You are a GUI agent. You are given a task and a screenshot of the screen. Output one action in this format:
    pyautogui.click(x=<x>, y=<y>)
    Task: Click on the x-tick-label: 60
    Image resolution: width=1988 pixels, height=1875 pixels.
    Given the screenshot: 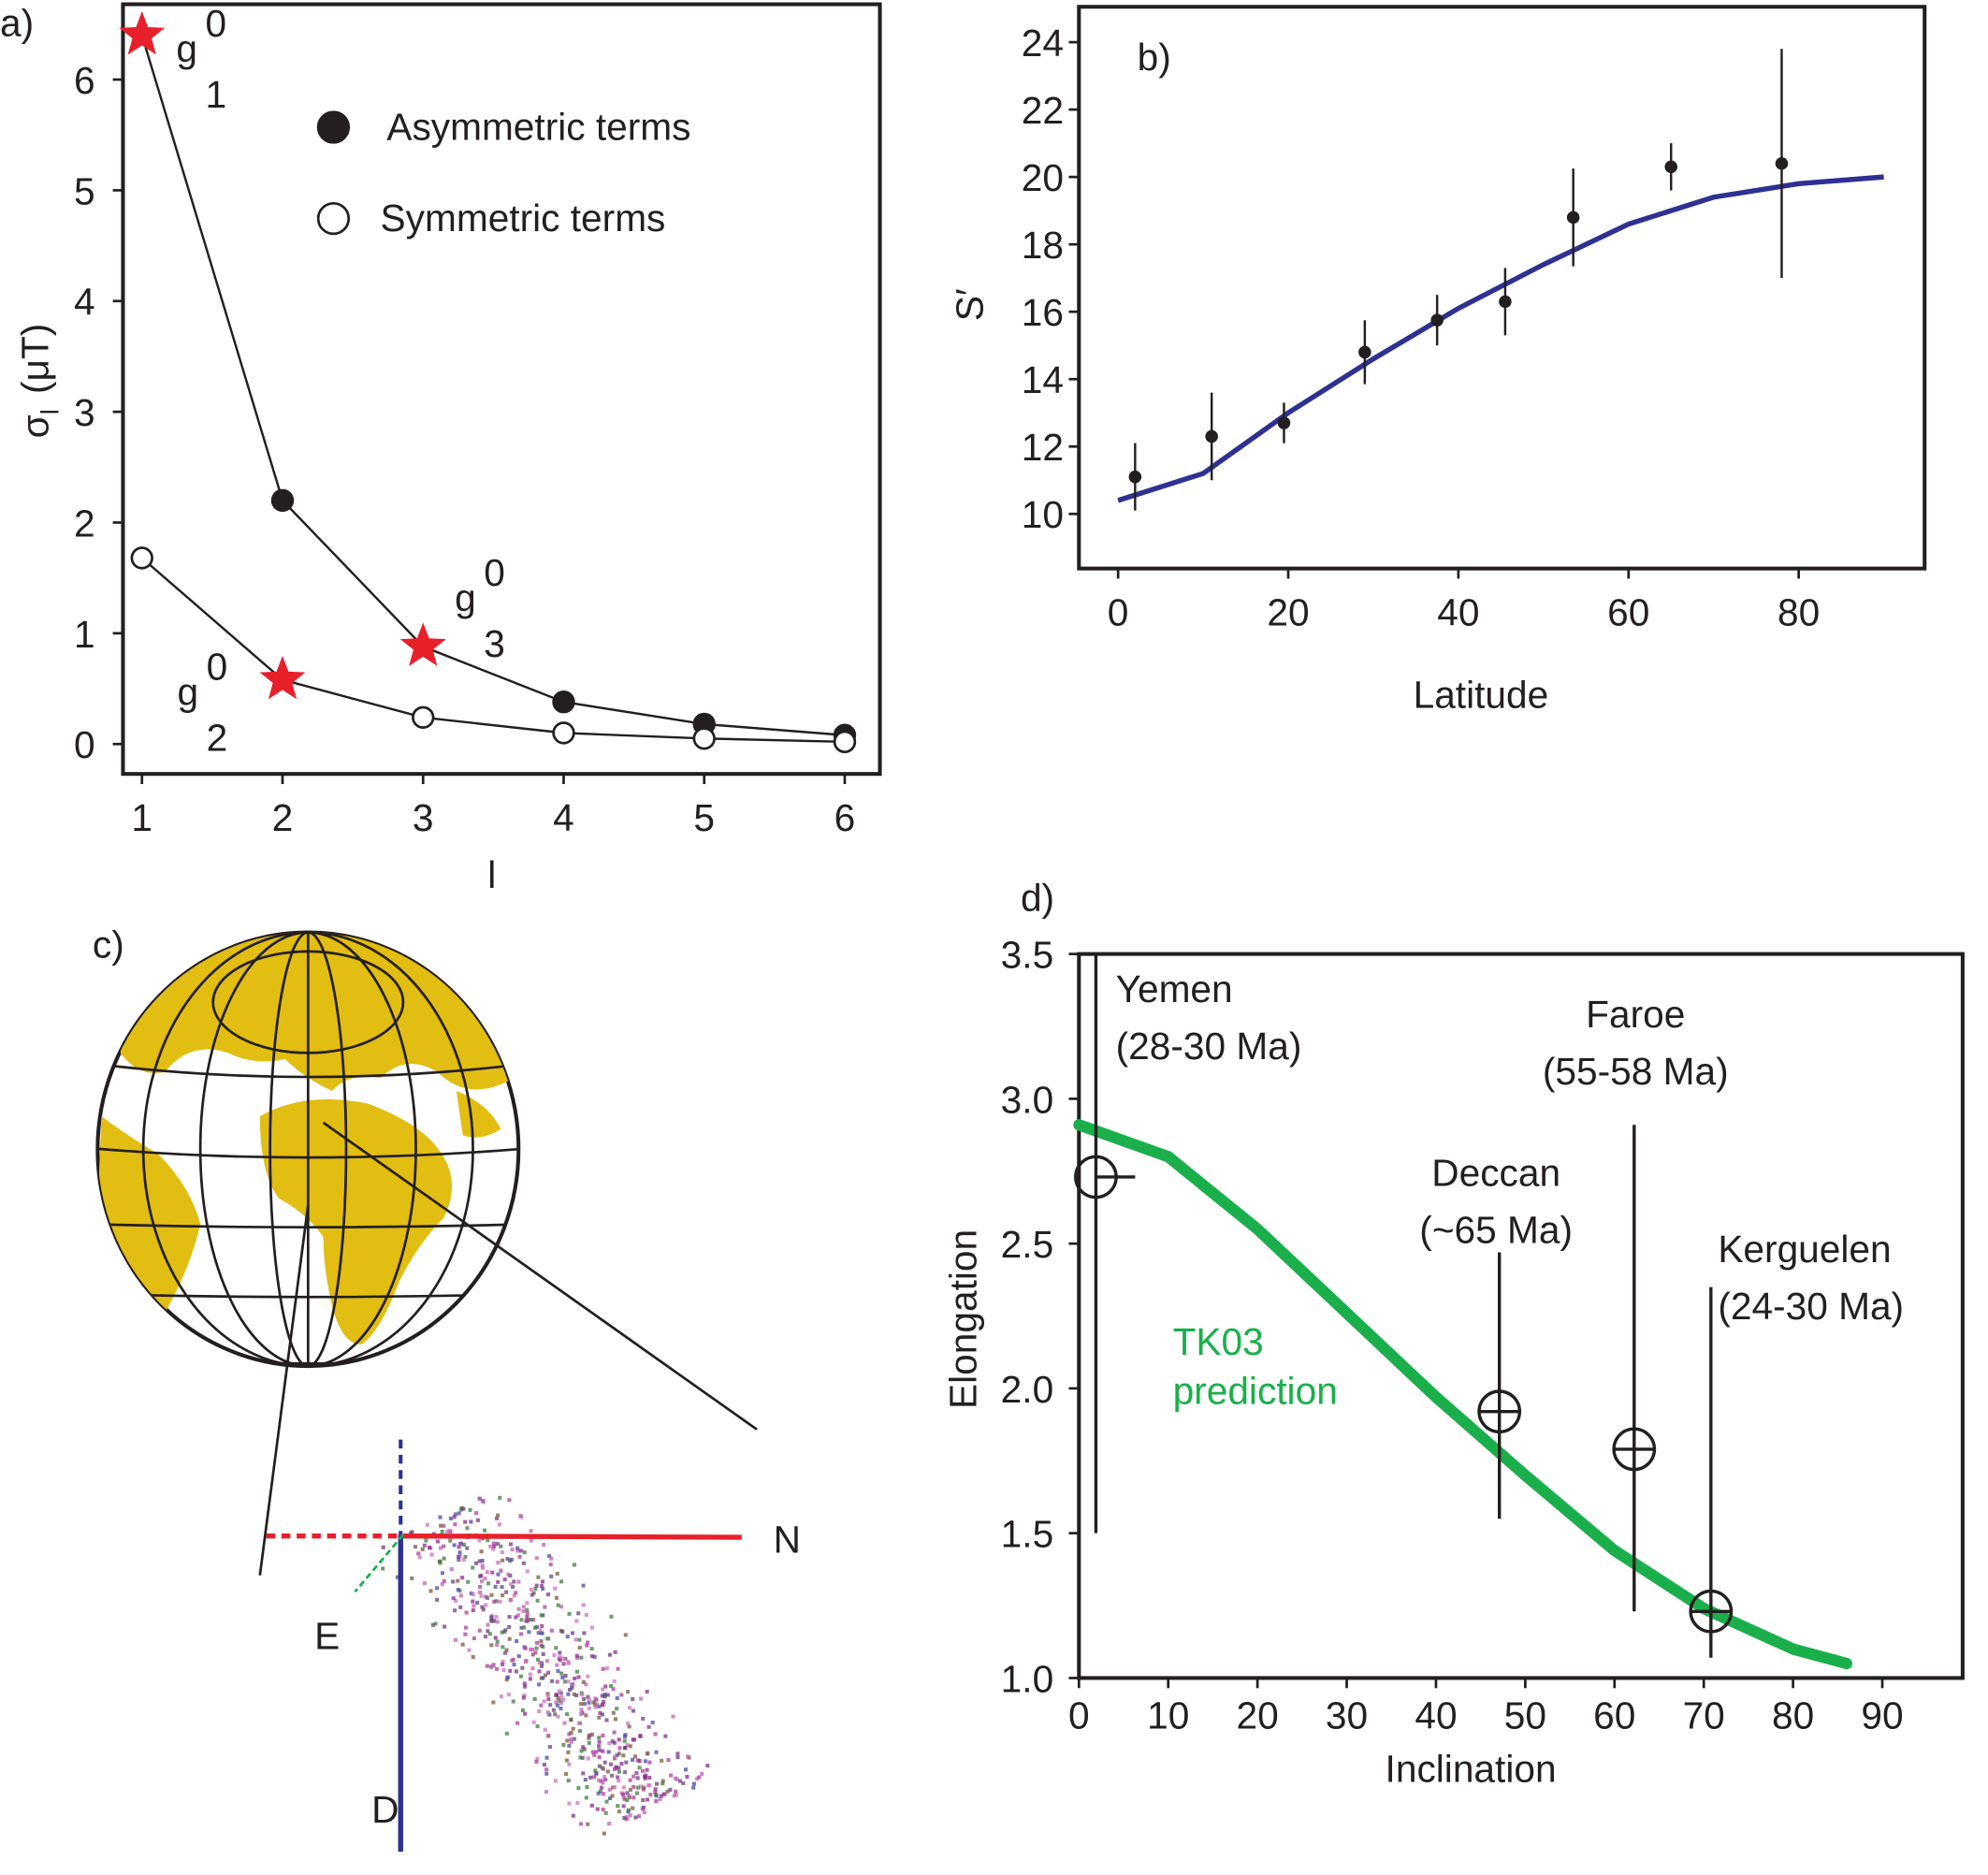 What is the action you would take?
    pyautogui.click(x=1614, y=1715)
    